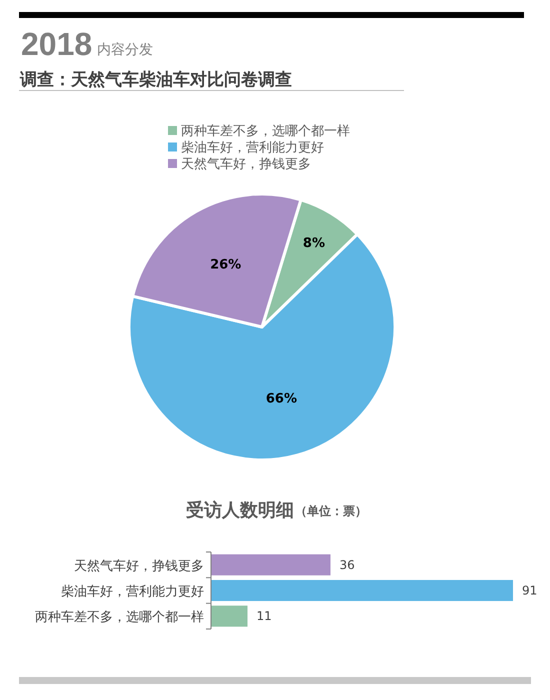  I want to click on data-label: 66%, so click(281, 399).